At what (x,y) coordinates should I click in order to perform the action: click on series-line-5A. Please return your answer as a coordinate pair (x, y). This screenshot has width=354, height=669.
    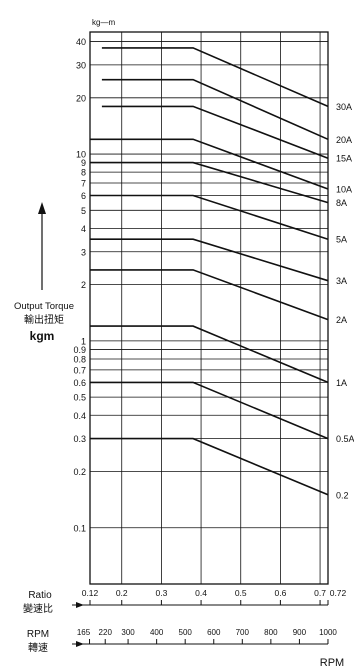
    Looking at the image, I should click on (209, 217).